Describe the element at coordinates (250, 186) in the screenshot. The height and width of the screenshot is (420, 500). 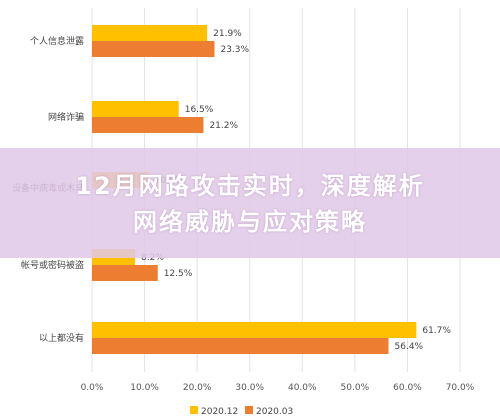
I see `headline-line-1: 12月网路攻击实时，深度解析` at that location.